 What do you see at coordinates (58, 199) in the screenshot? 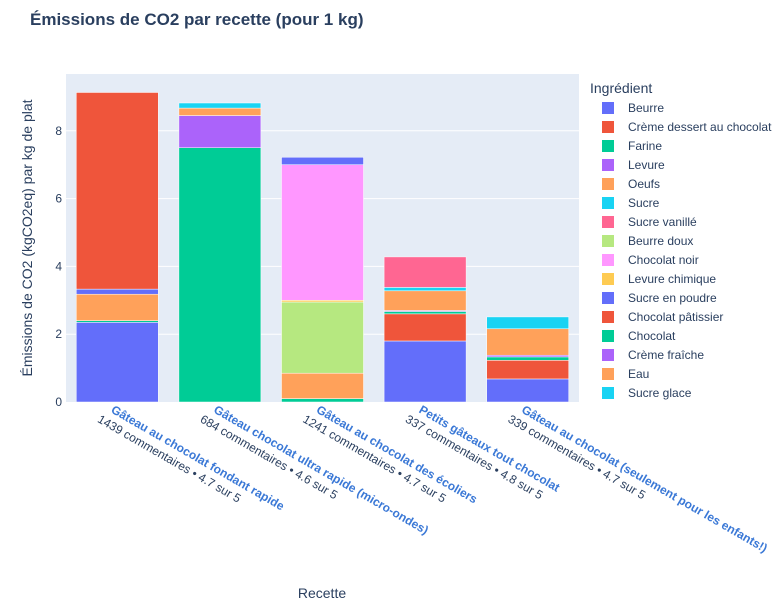
I see `y-tick-label: 6` at bounding box center [58, 199].